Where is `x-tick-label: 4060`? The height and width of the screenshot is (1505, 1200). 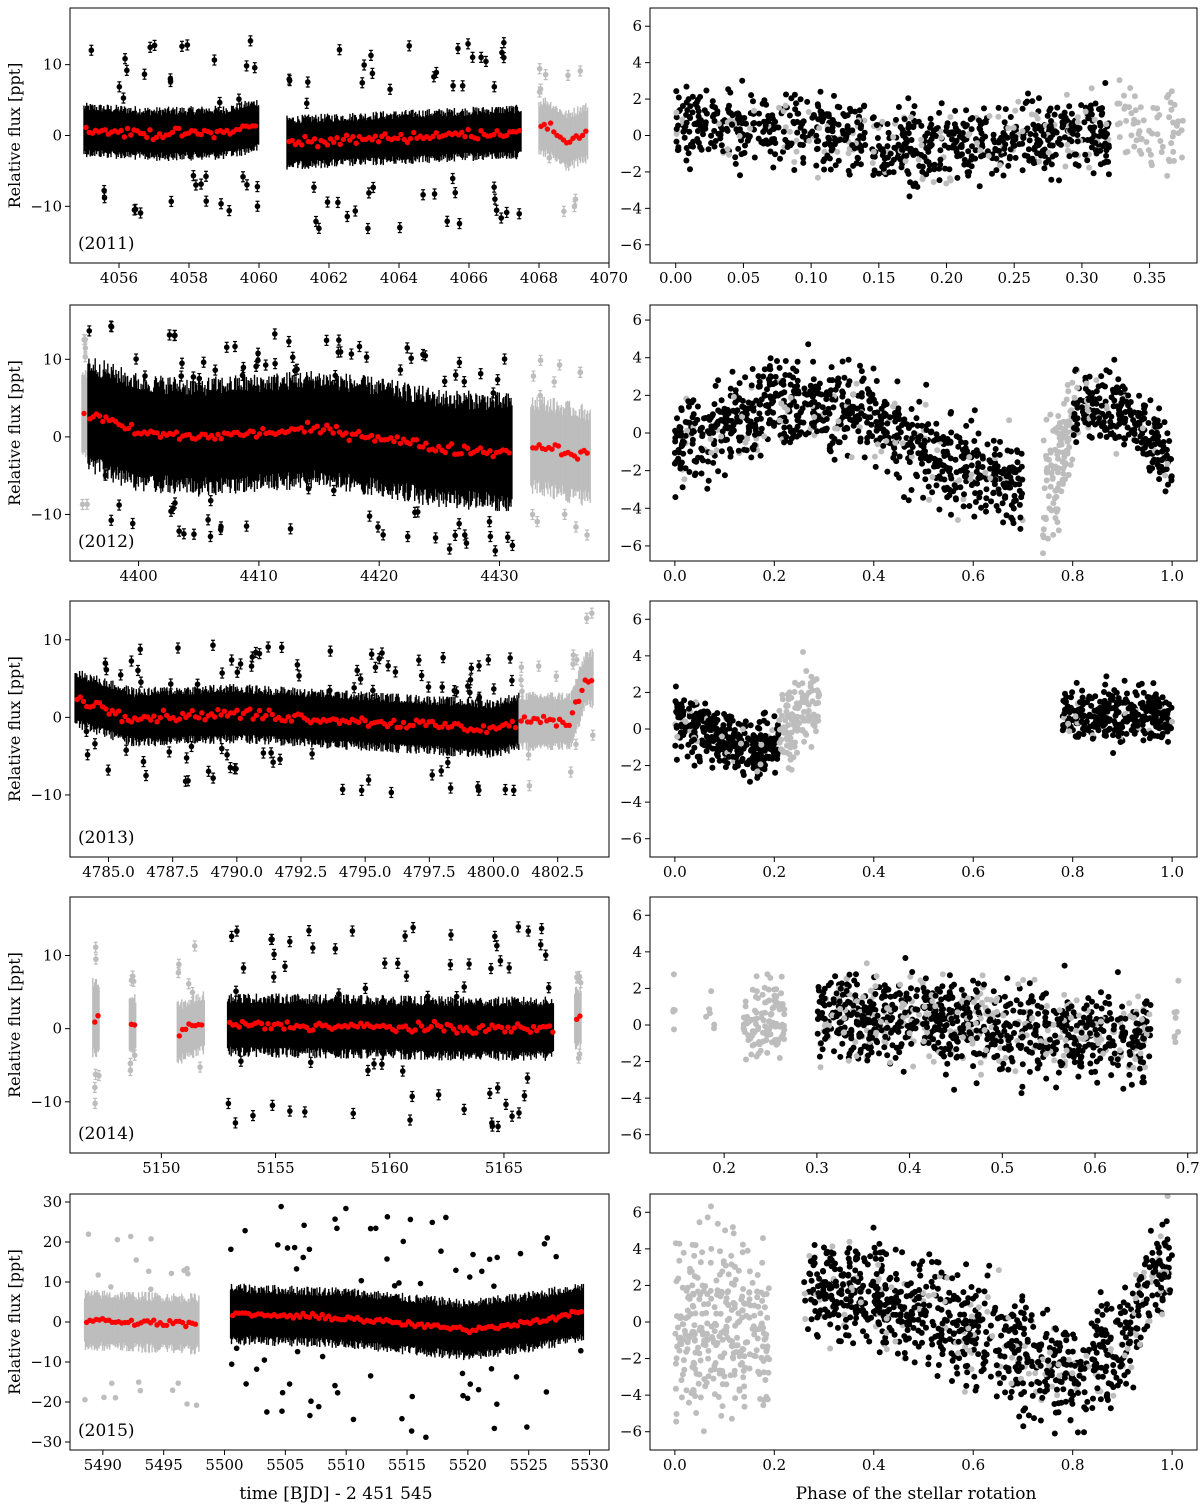
x-tick-label: 4060 is located at coordinates (259, 278).